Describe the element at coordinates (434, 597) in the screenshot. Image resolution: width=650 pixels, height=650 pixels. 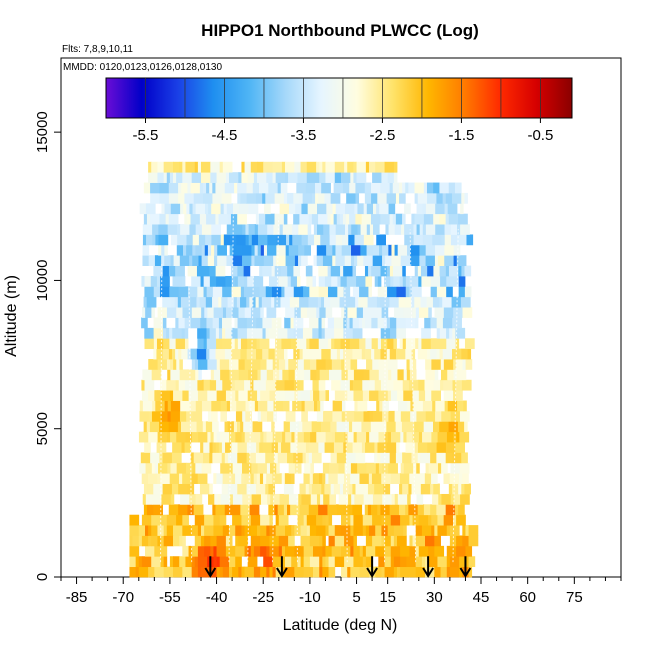
I see `x-tick-label: 30` at that location.